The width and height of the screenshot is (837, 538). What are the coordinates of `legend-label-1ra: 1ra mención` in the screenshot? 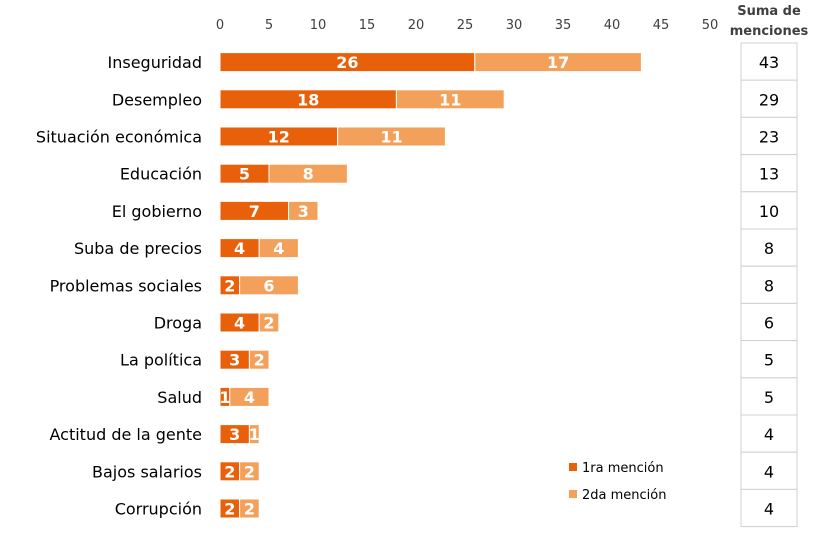 It's located at (623, 468).